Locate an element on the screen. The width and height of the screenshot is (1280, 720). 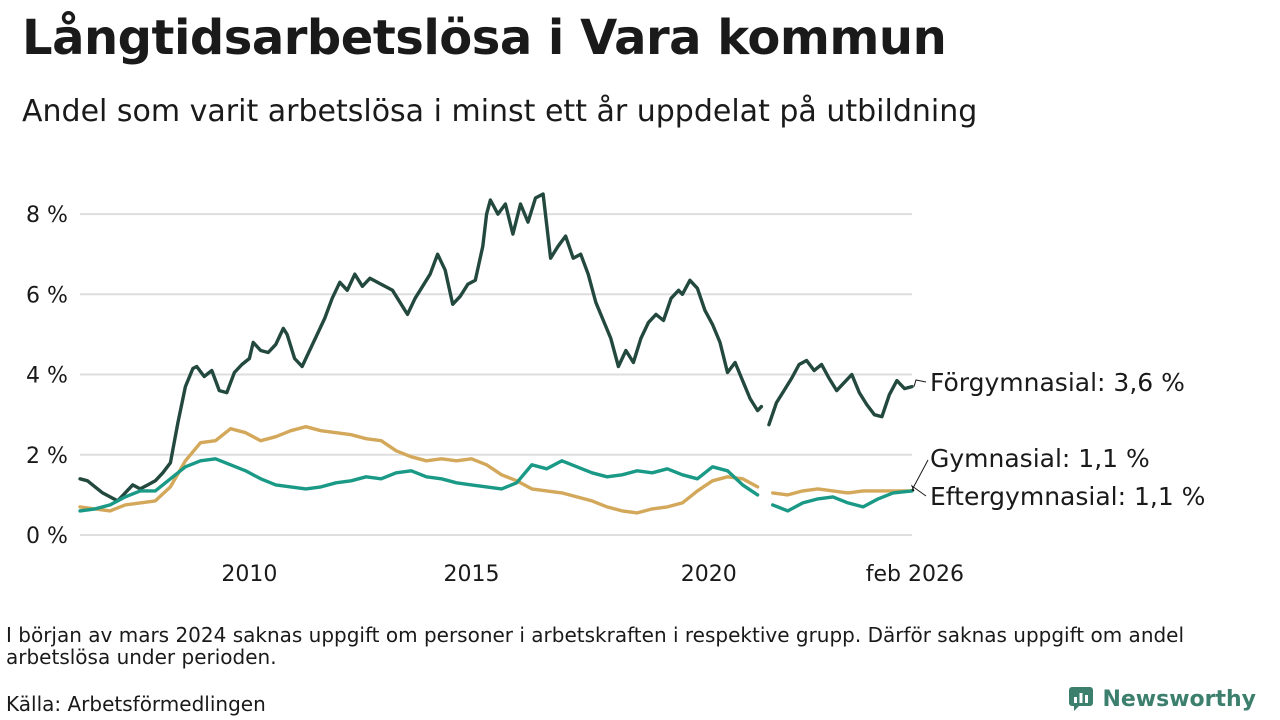
y-tick-label: 6 % is located at coordinates (47, 295).